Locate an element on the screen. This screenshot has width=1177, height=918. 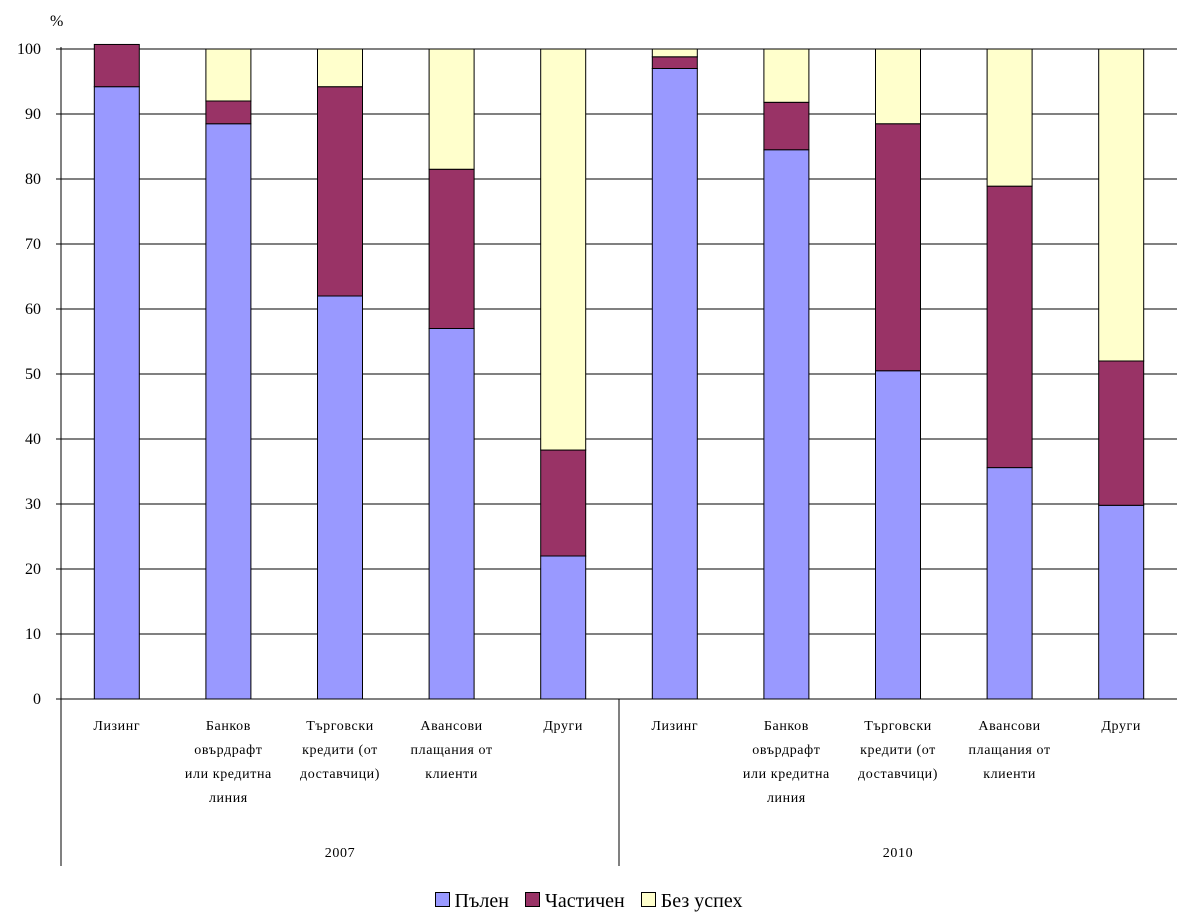
y-tick-label: 100 is located at coordinates (29, 49).